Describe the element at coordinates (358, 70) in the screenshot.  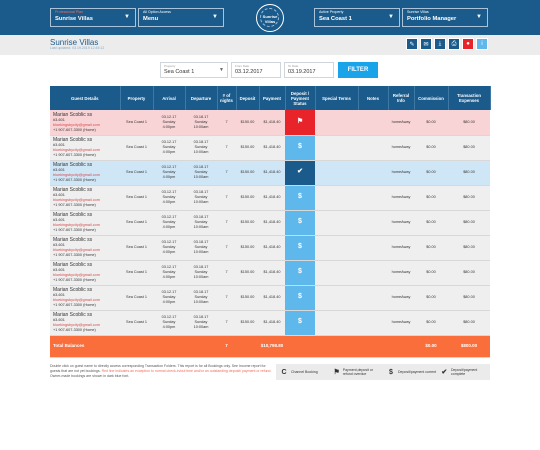
I see `filter-button: FILTER` at that location.